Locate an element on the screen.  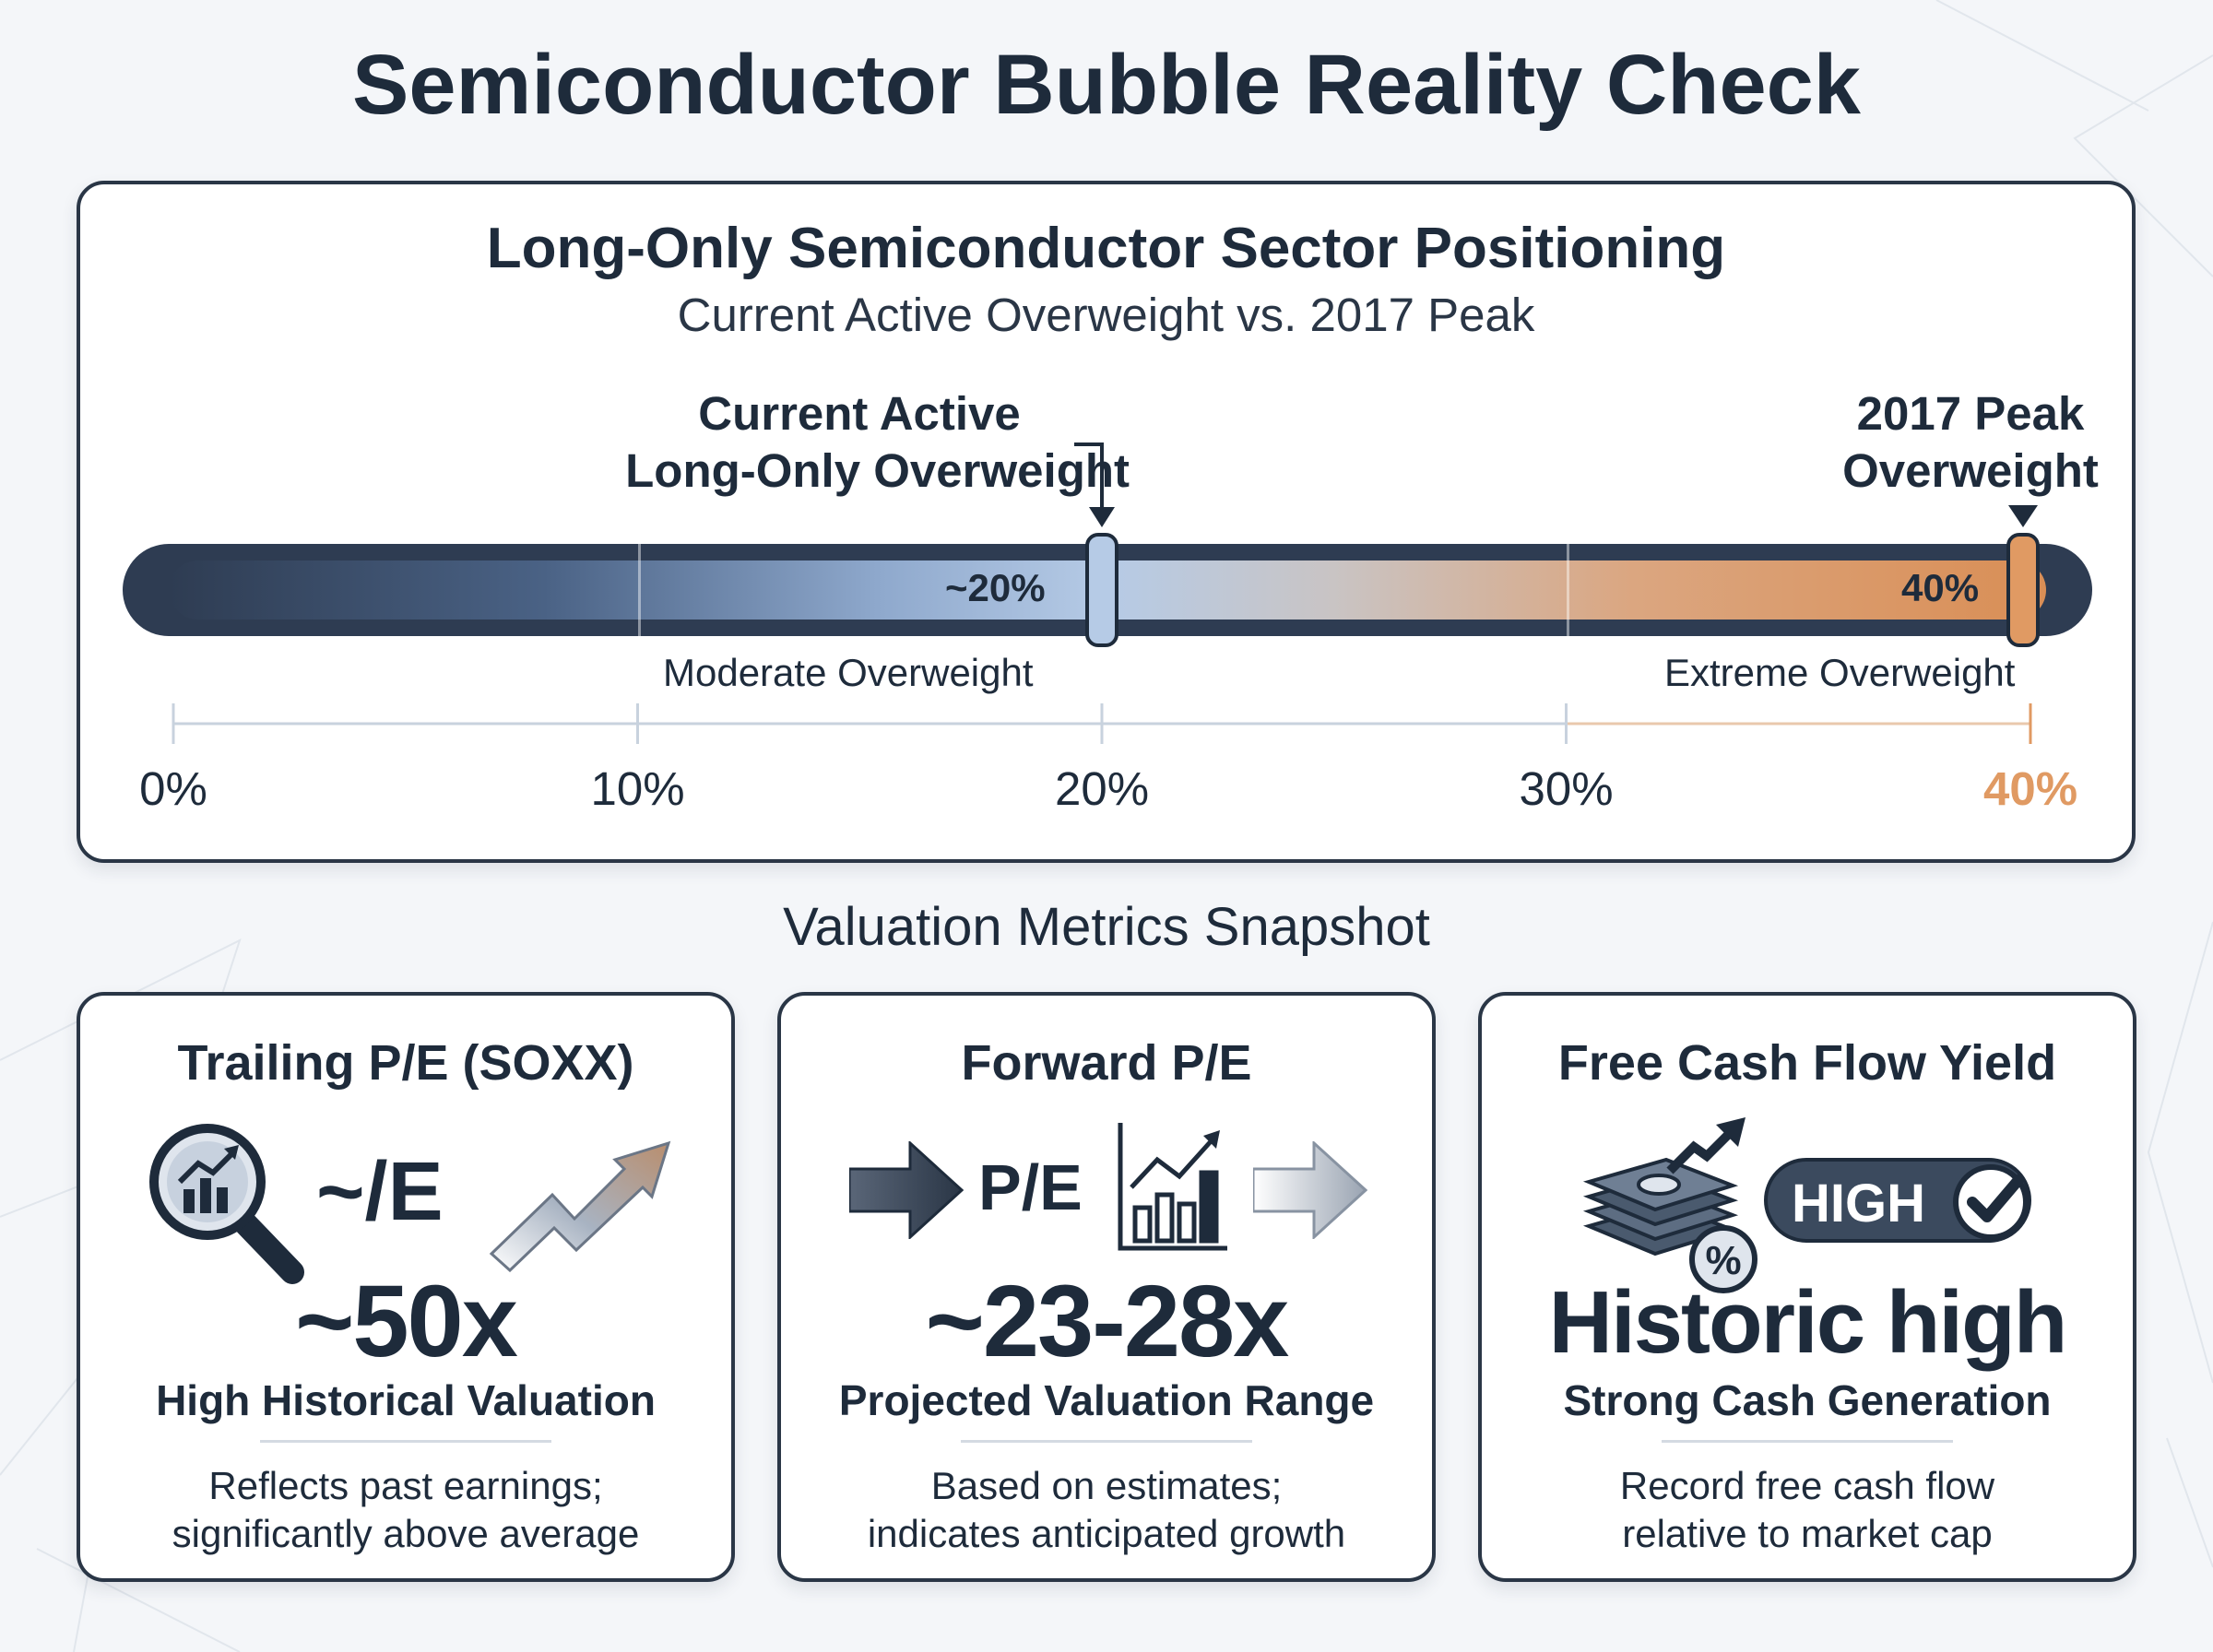
card-icons: P/E is located at coordinates (1106, 1203).